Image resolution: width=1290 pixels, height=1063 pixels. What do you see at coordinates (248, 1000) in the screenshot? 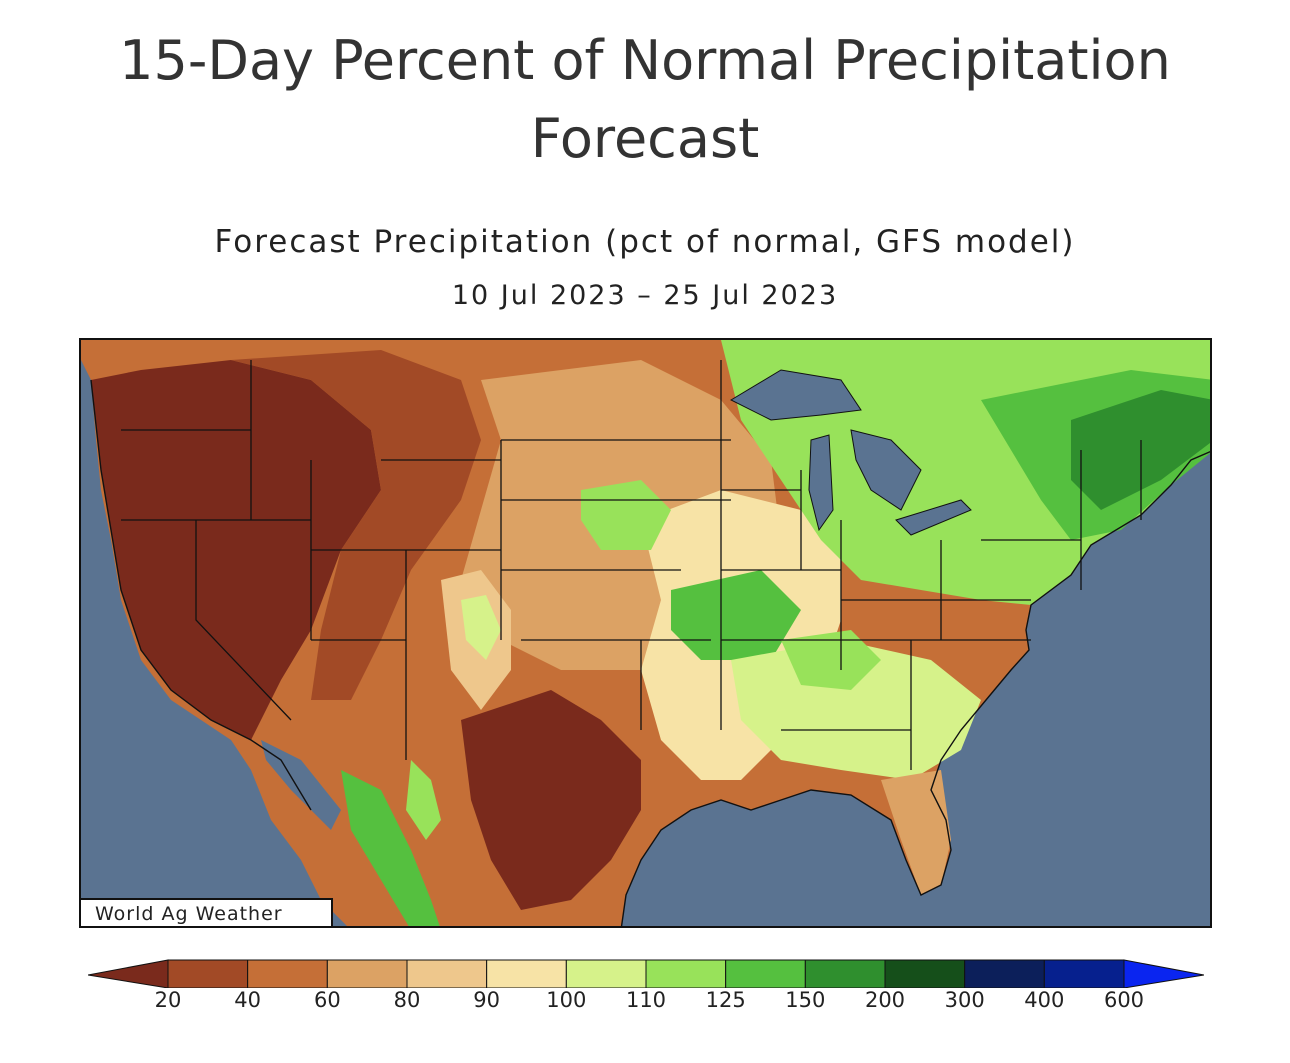
I see `legend-label-40: 40` at bounding box center [248, 1000].